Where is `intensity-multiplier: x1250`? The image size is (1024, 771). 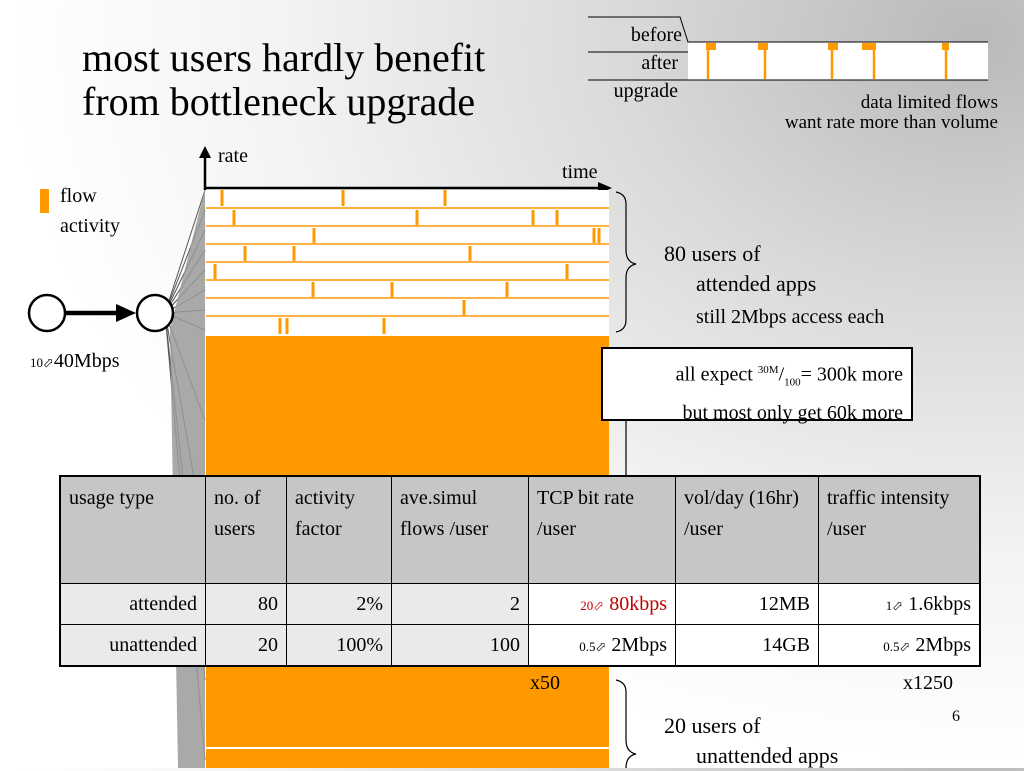
intensity-multiplier: x1250 is located at coordinates (928, 683).